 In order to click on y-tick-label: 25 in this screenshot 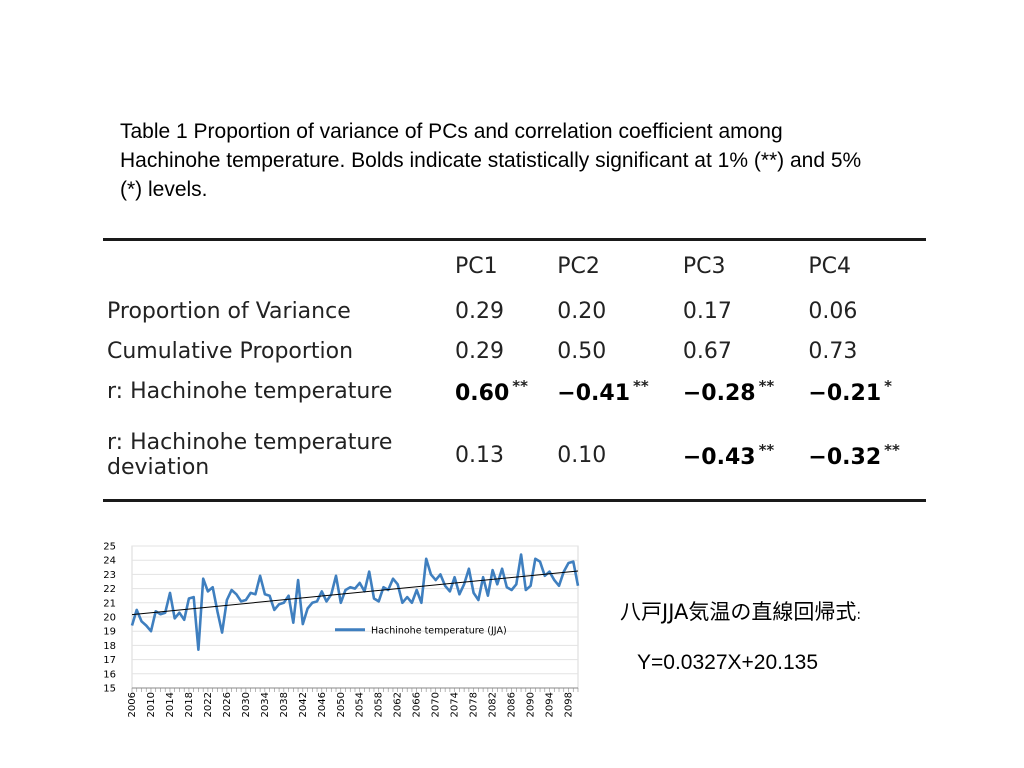, I will do `click(109, 547)`.